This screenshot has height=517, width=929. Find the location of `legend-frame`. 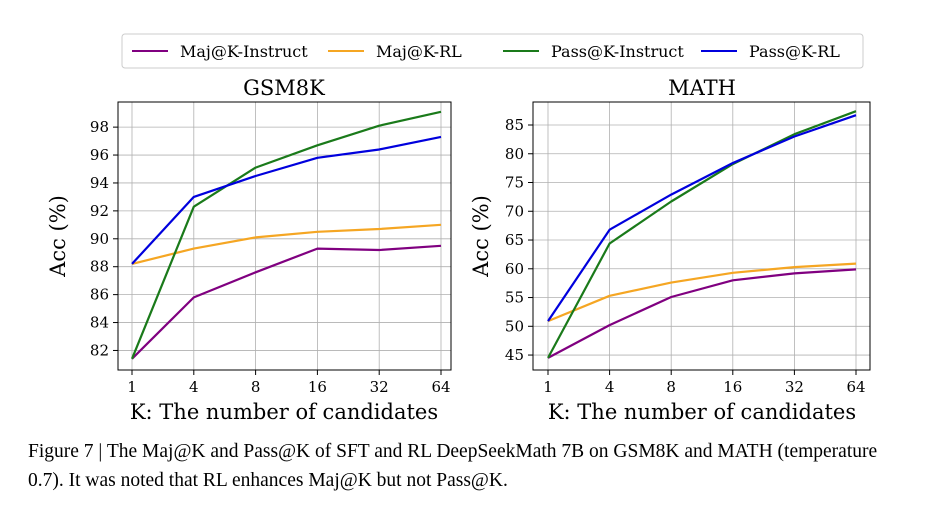

legend-frame is located at coordinates (492, 51).